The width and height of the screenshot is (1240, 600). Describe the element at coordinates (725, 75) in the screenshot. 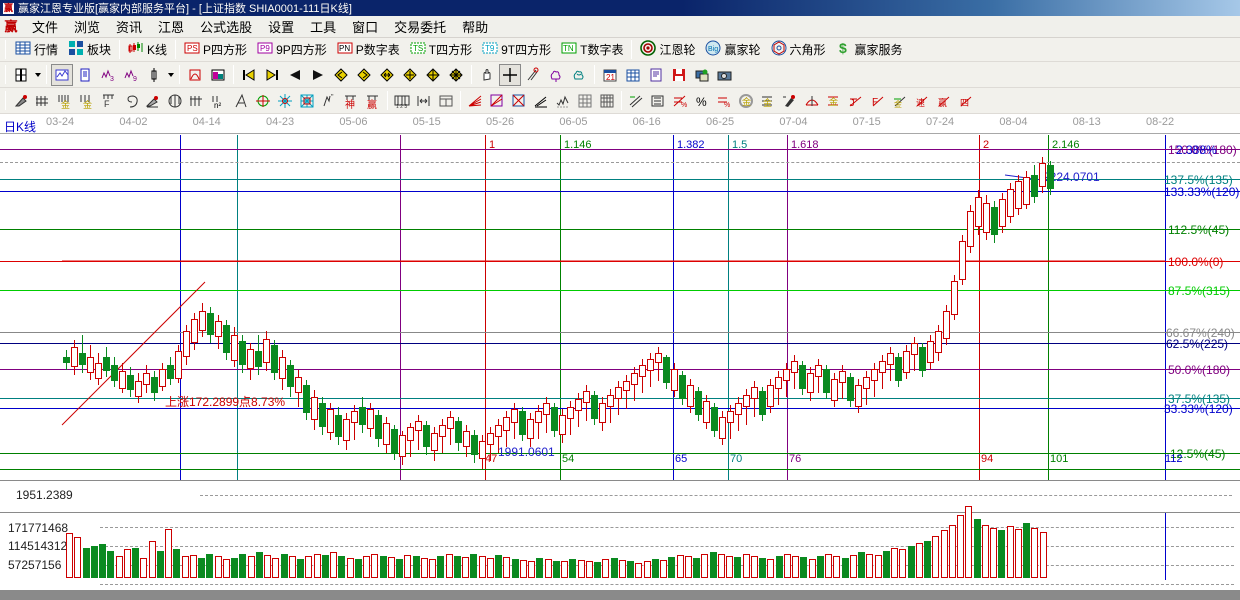

I see `camera-icon` at that location.